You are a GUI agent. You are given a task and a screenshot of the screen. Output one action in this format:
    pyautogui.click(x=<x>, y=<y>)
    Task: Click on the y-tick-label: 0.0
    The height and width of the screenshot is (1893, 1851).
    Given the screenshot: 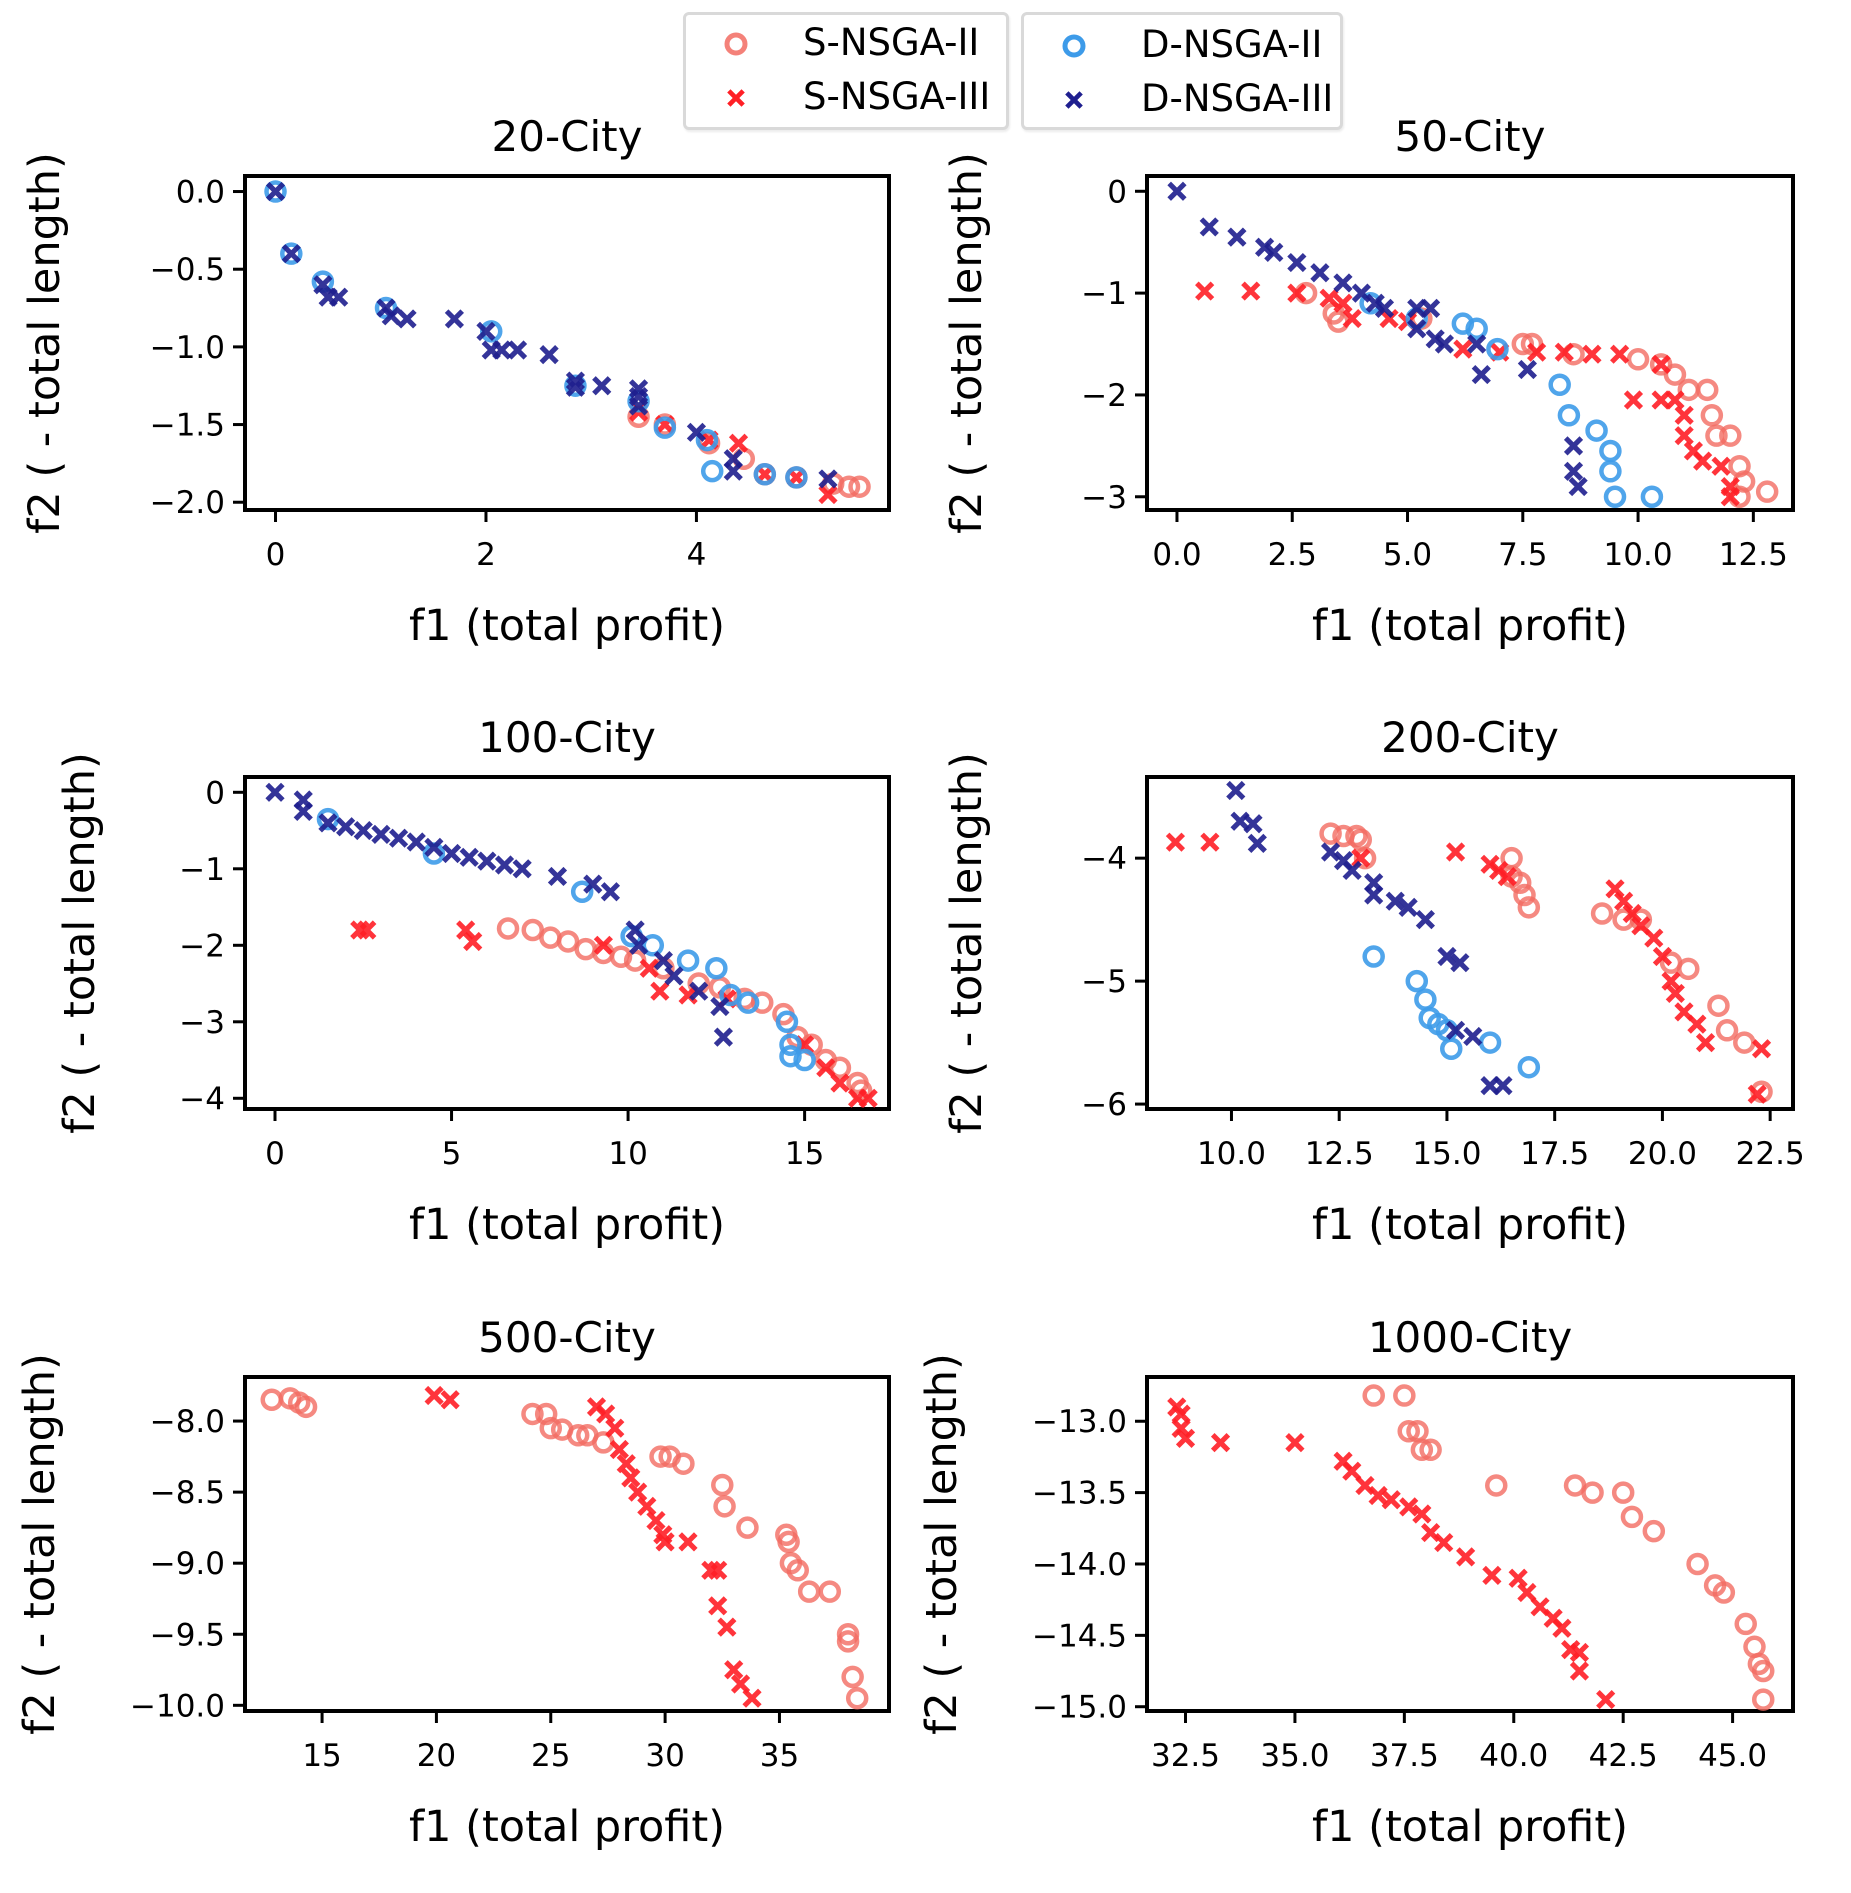 What is the action you would take?
    pyautogui.click(x=200, y=193)
    